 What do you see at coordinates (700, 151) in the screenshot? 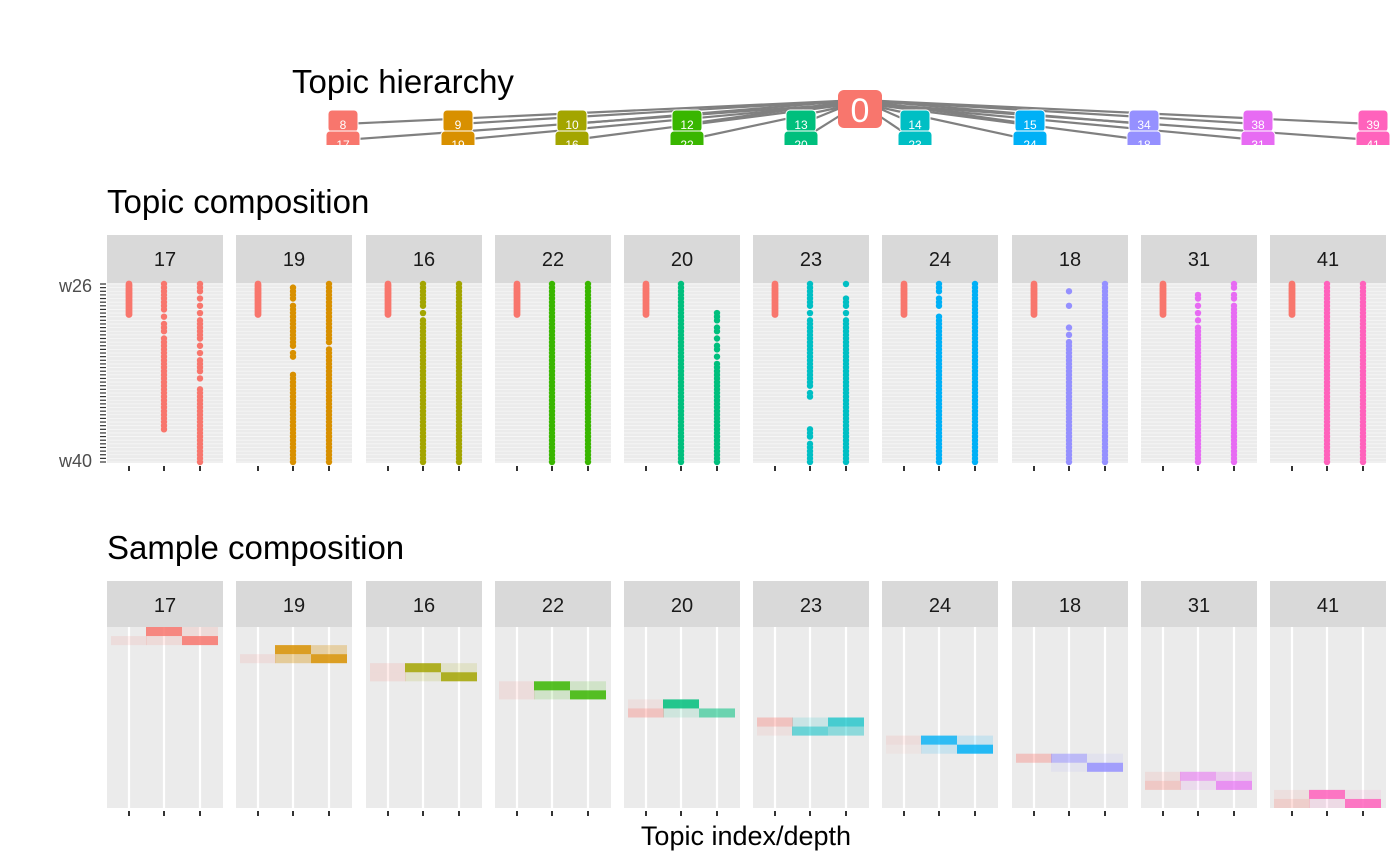
I see `hierarchy-clip` at bounding box center [700, 151].